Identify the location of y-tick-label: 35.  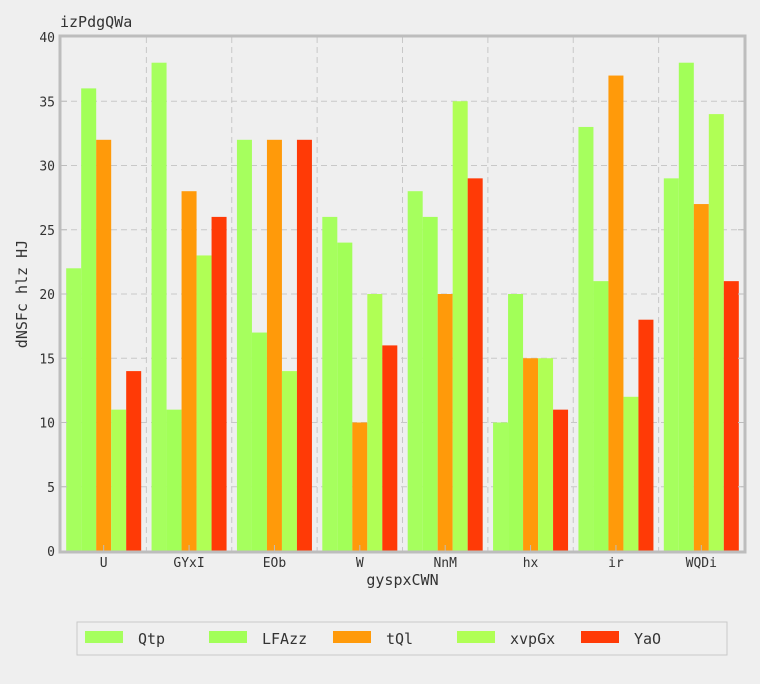
(47, 102).